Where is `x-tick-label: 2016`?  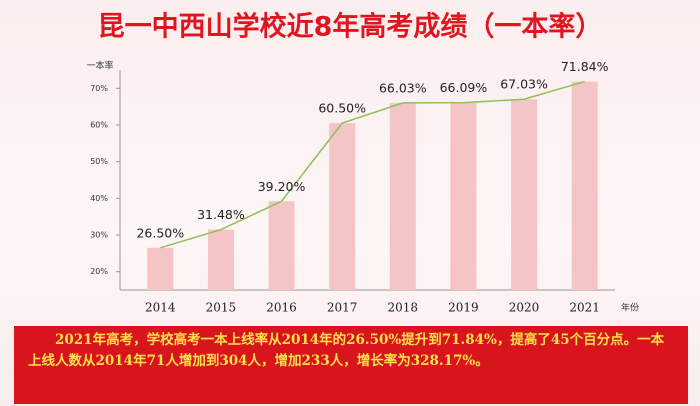 x-tick-label: 2016 is located at coordinates (281, 308).